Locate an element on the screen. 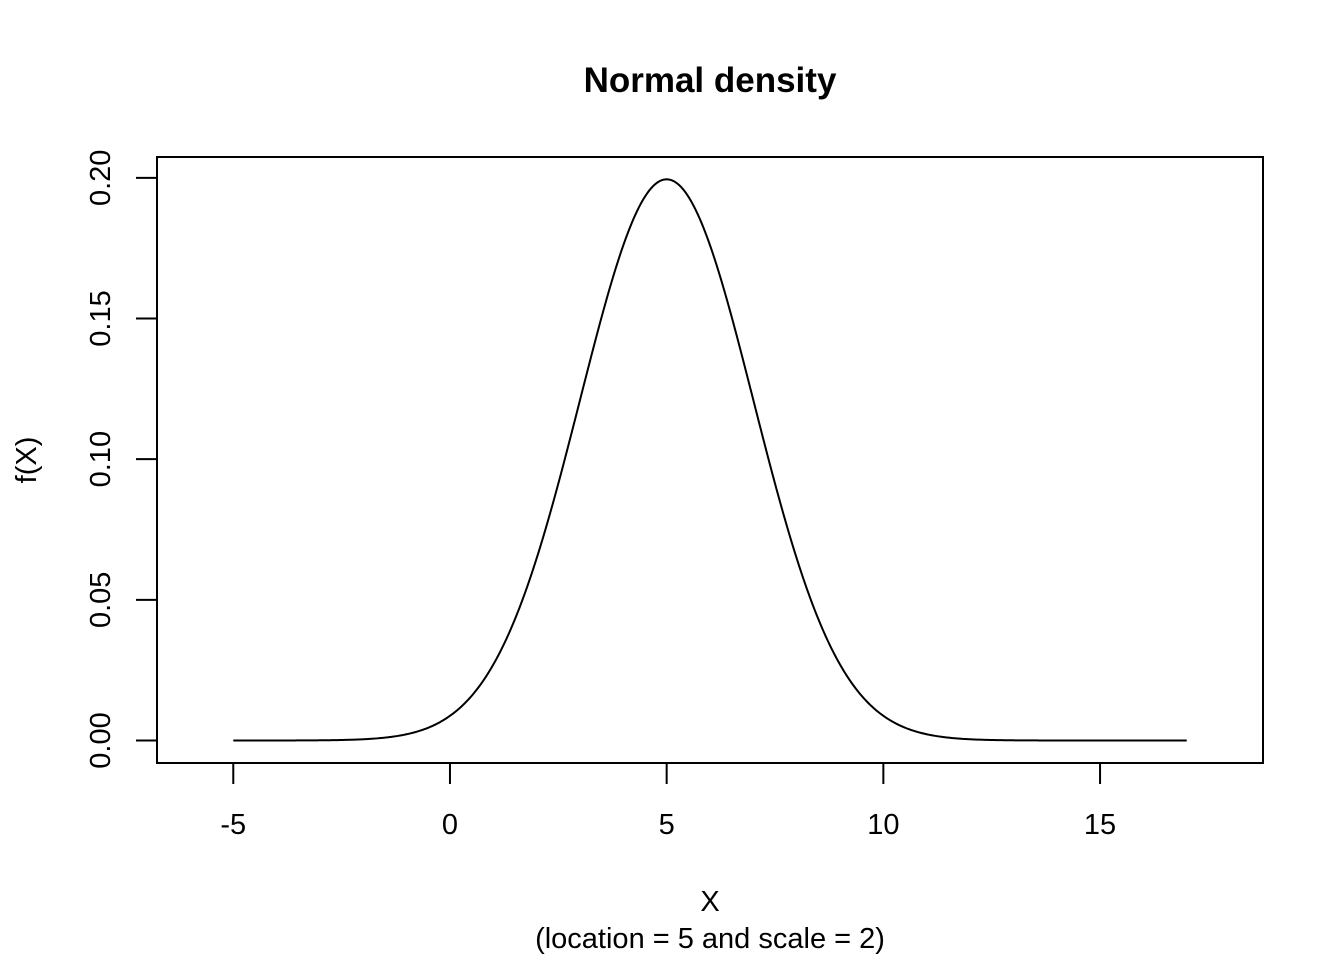 This screenshot has height=960, width=1344. x-tick-label: 15 is located at coordinates (1100, 825).